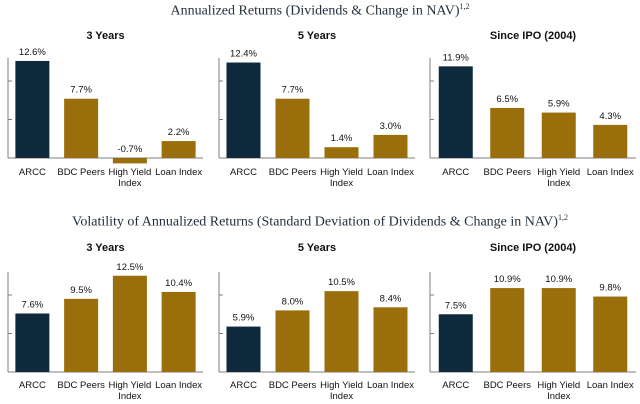 The image size is (640, 404). What do you see at coordinates (507, 99) in the screenshot?
I see `data-label: 6.5%` at bounding box center [507, 99].